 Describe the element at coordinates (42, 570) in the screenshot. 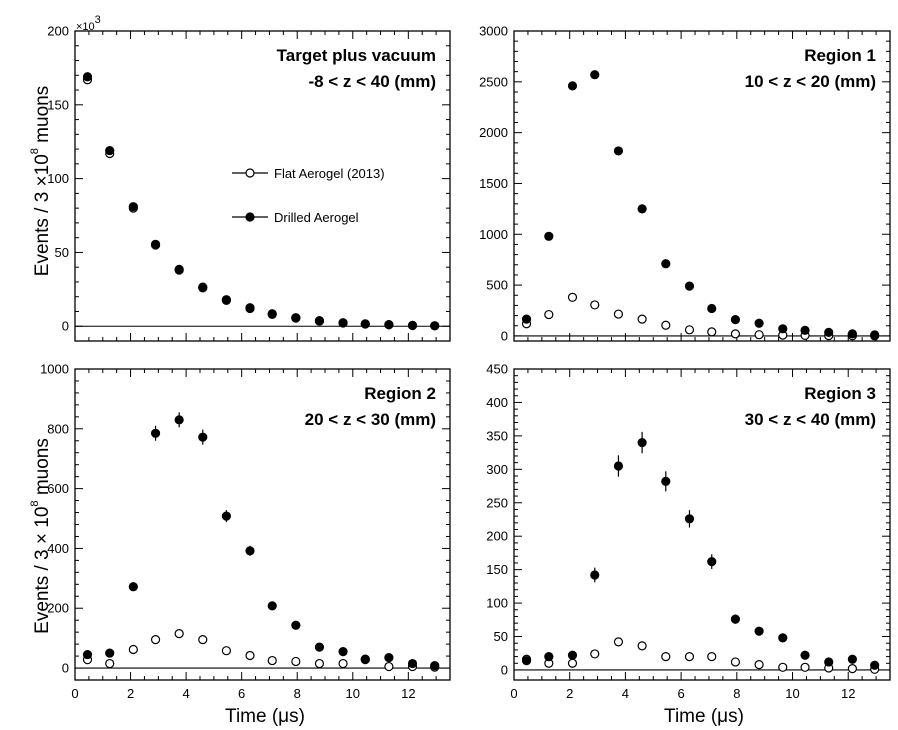

I see `y-axis-label-bottom-main: Events / 3 × 10` at that location.